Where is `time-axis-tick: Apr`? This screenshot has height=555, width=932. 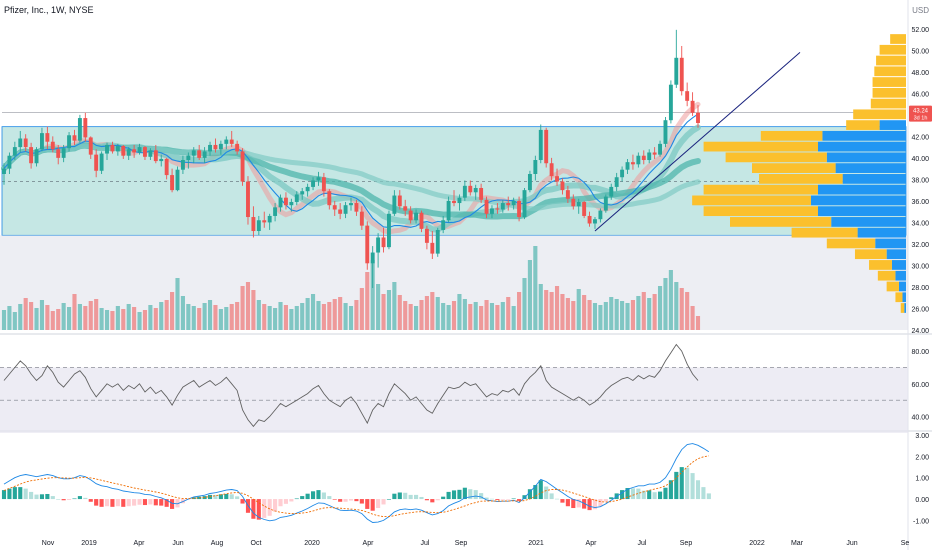
time-axis-tick: Apr is located at coordinates (140, 543).